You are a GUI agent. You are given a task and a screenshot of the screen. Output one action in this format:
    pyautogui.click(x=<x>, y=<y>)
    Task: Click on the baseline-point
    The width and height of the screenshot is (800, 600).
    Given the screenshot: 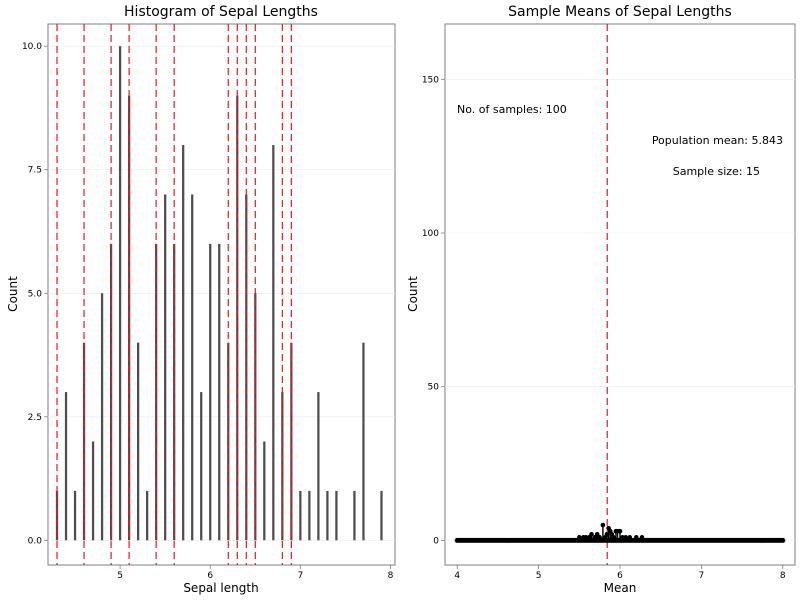 What is the action you would take?
    pyautogui.click(x=783, y=540)
    